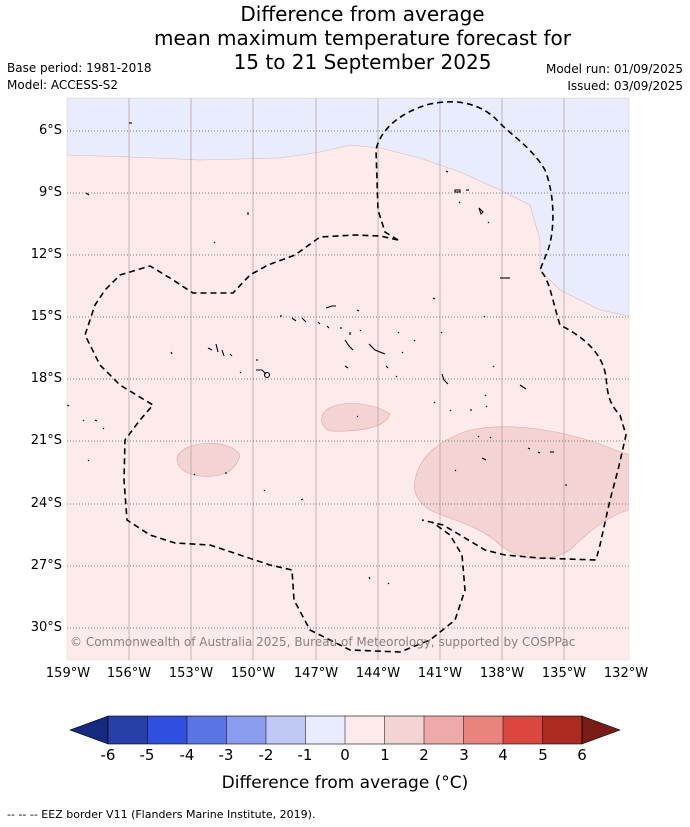  What do you see at coordinates (50, 130) in the screenshot?
I see `lat-label-6s: 6°S` at bounding box center [50, 130].